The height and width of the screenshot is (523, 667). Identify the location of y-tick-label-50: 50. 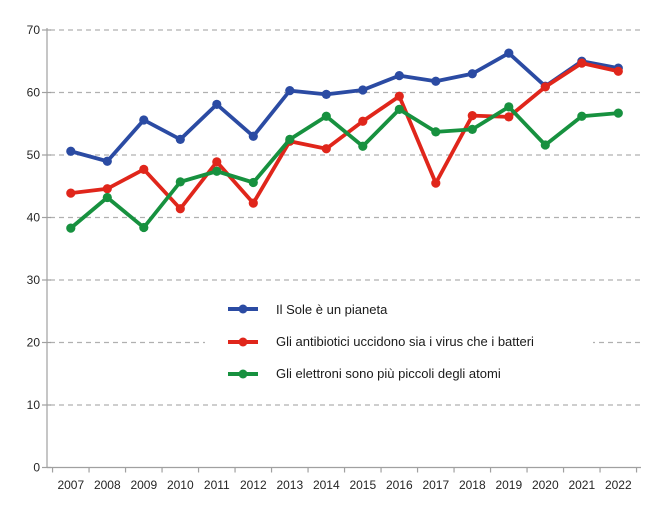
(34, 155).